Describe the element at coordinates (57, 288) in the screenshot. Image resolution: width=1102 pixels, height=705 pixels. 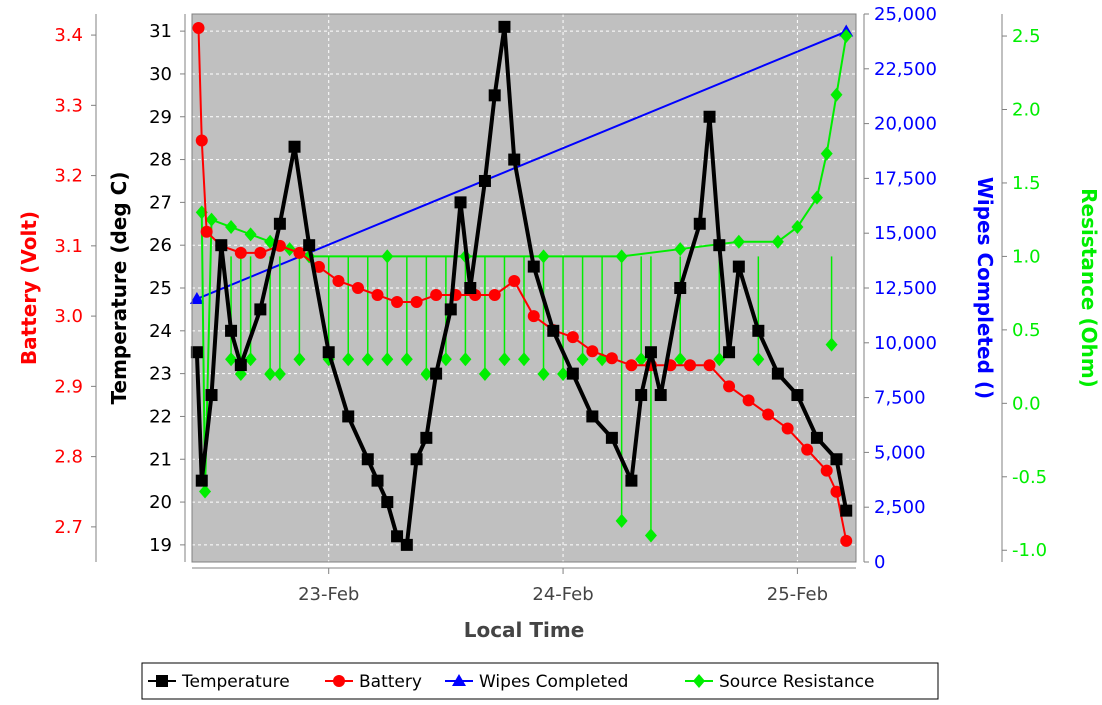
I see `battery-axis: 2.7 2.8 2.9 3.0 3.1 3.2 3.3 3.4 Battery (Volt)` at that location.